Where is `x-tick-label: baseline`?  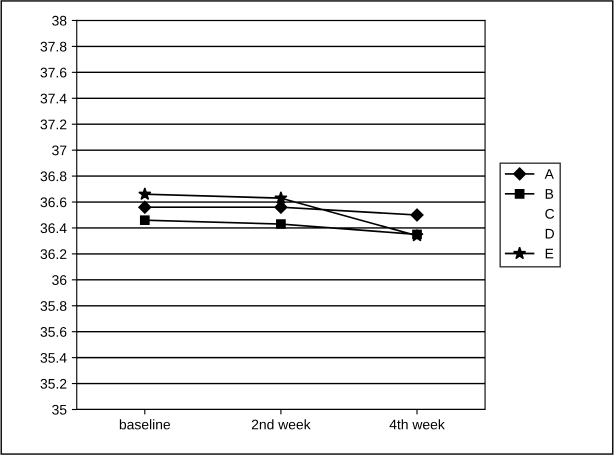 x-tick-label: baseline is located at coordinates (145, 424).